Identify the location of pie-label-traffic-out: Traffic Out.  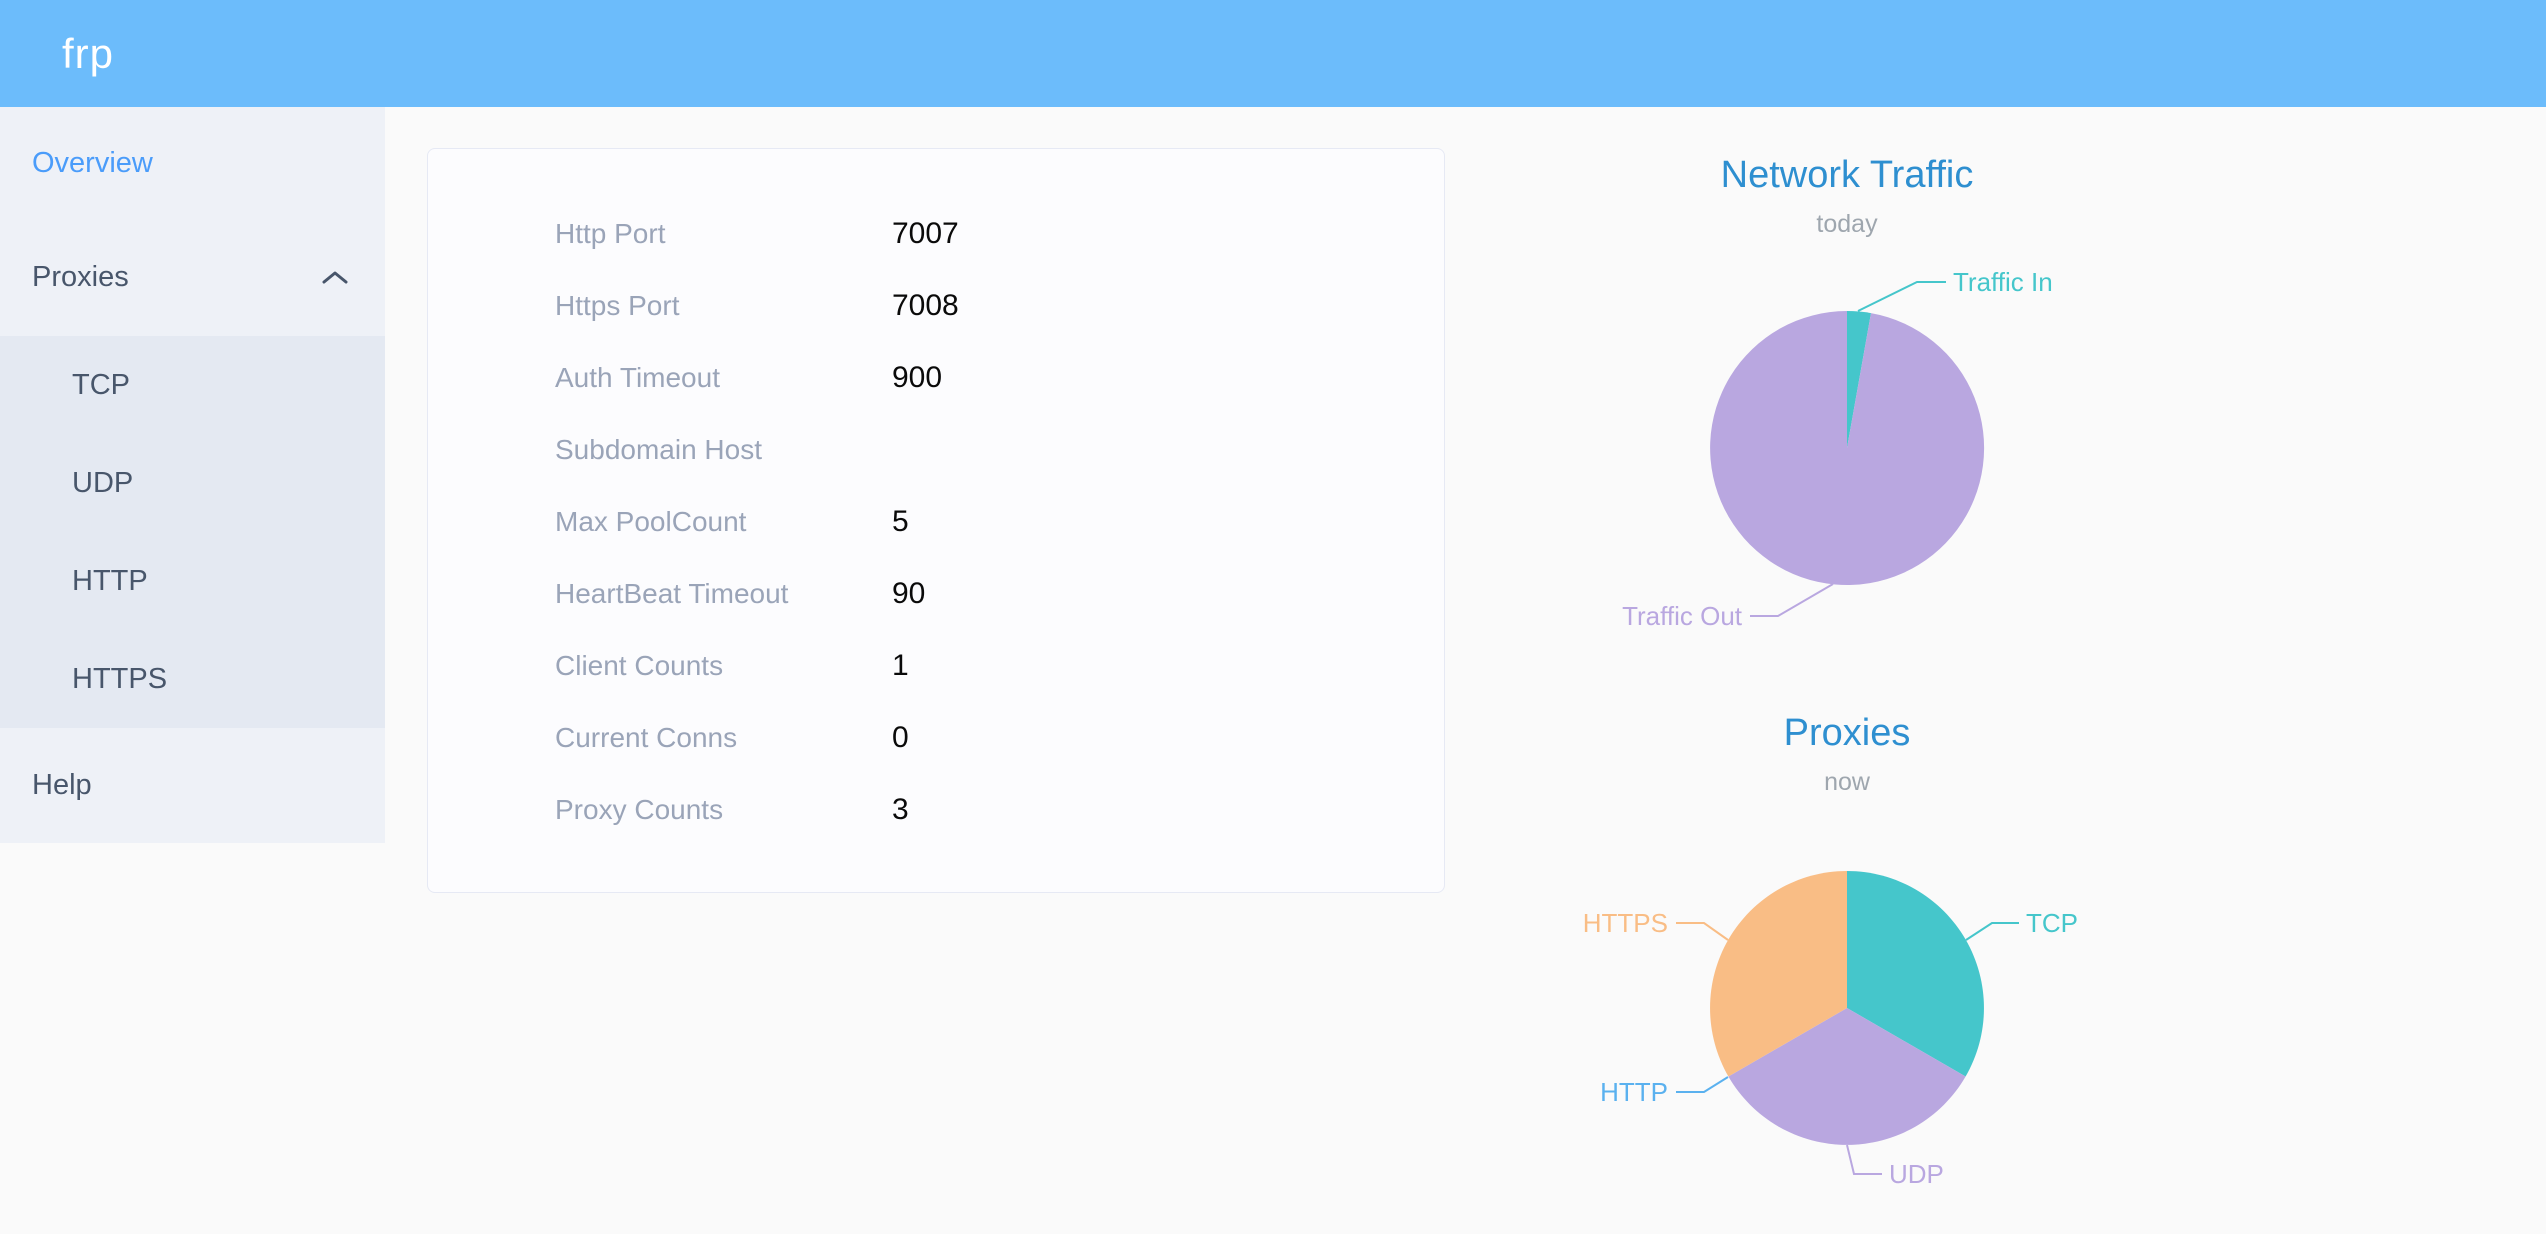
(1682, 616).